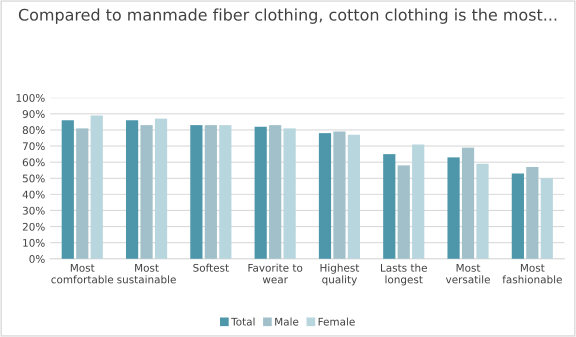 Image resolution: width=576 pixels, height=337 pixels. What do you see at coordinates (286, 322) in the screenshot?
I see `legend-label: Male` at bounding box center [286, 322].